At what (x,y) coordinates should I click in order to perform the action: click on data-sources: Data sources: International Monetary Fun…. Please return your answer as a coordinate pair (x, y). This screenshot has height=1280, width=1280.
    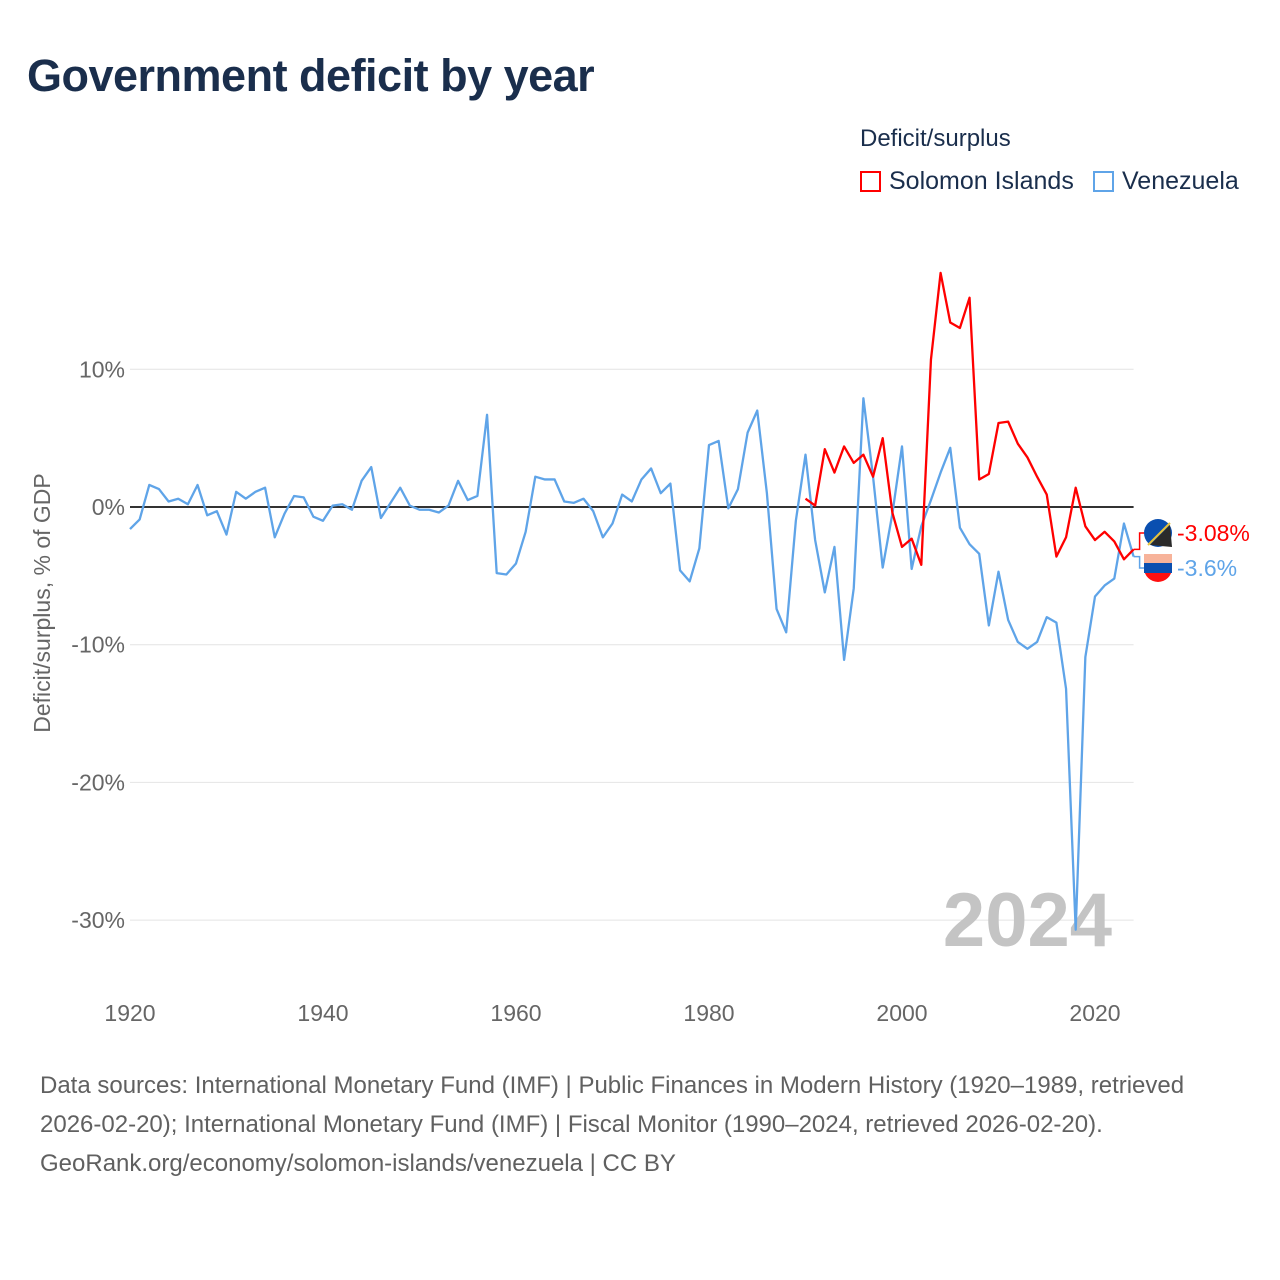
    Looking at the image, I should click on (612, 1105).